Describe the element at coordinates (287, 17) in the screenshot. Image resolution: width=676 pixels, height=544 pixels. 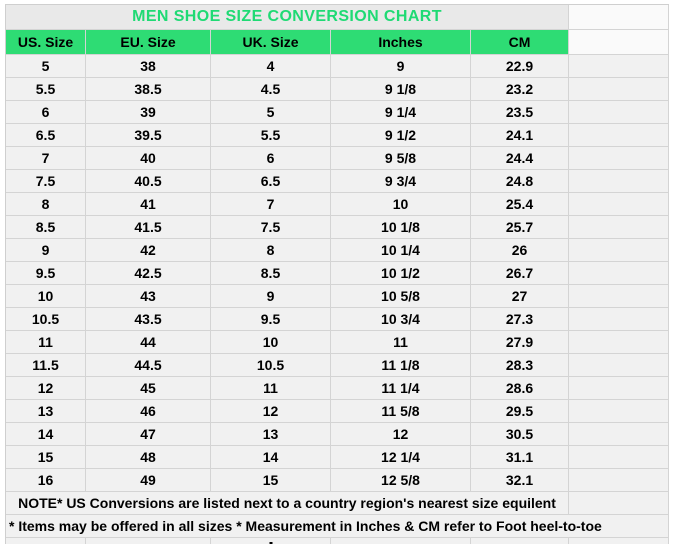
I see `page-title: MEN SHOE SIZE CONVERSION CHART` at that location.